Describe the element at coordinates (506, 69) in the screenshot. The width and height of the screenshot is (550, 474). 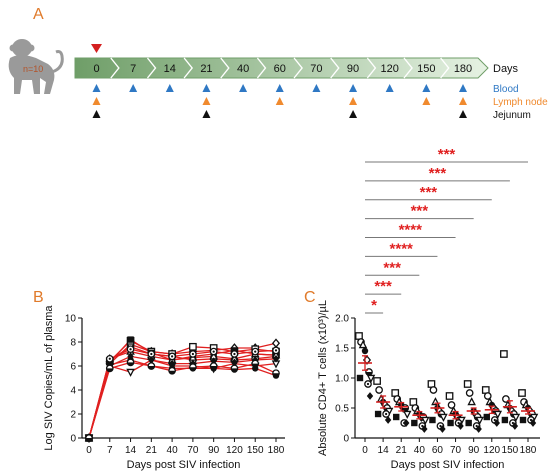
I see `days-label: Days` at that location.